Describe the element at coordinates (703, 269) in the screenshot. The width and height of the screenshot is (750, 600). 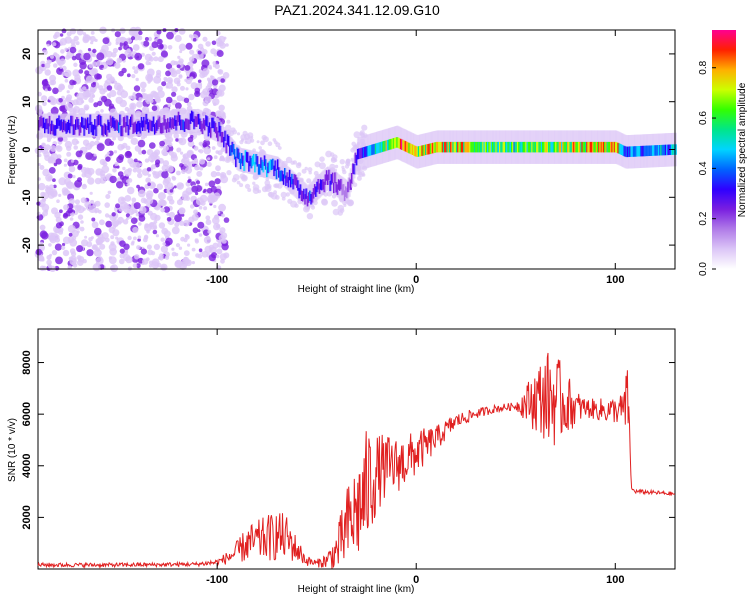
I see `colorbar-tick-label: 0.0` at that location.